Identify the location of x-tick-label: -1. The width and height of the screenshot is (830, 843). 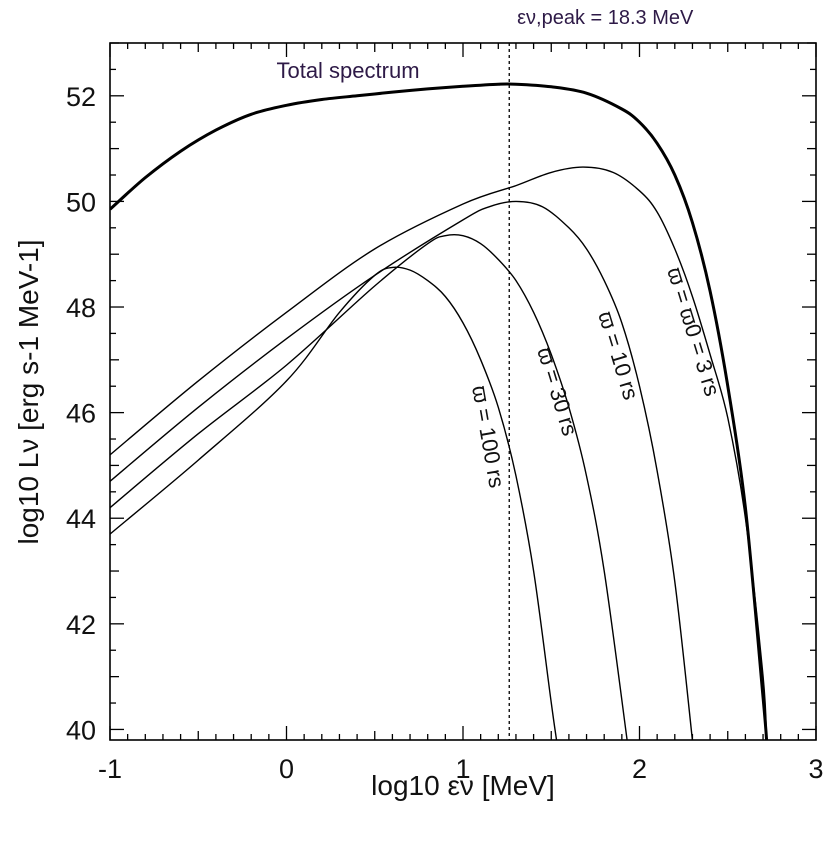
(110, 769).